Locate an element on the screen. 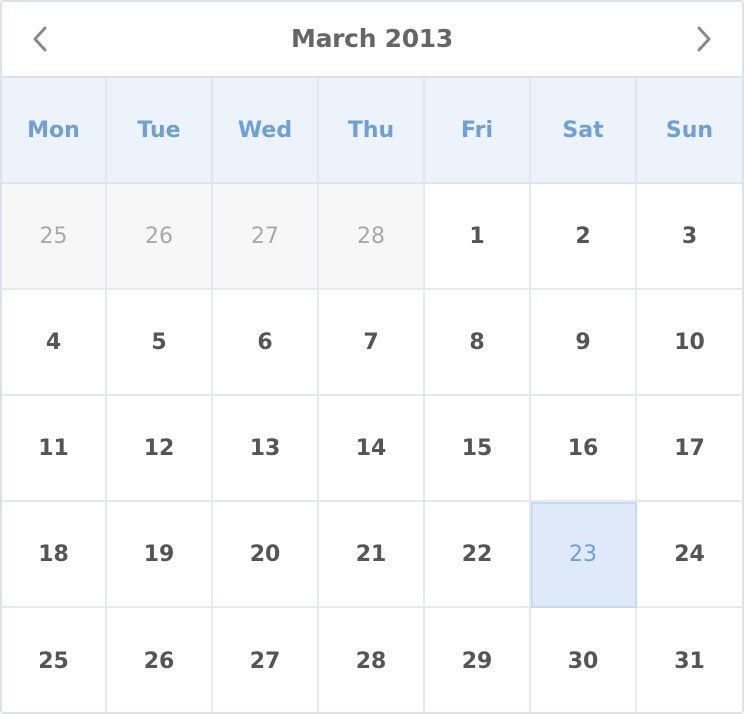 This screenshot has width=744, height=714. chevron-left-icon is located at coordinates (40, 39).